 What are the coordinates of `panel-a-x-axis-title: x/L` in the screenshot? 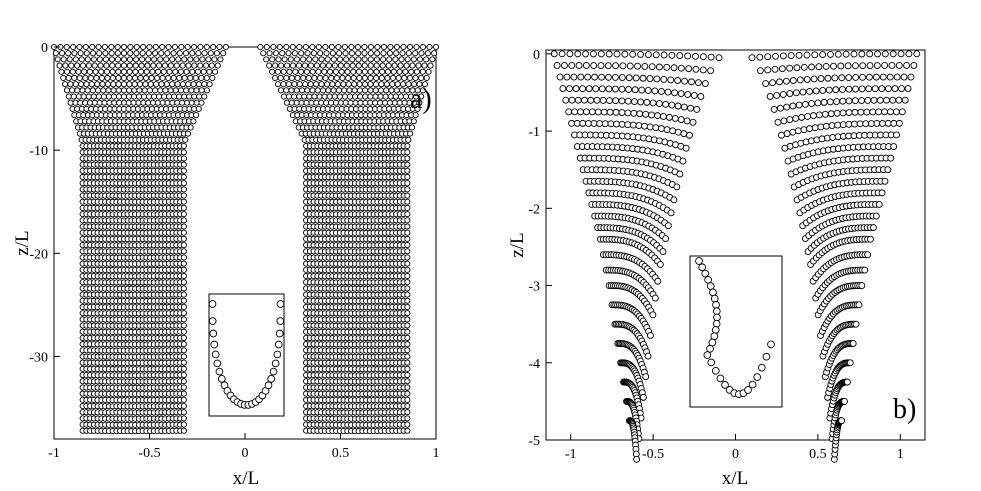 It's located at (246, 478).